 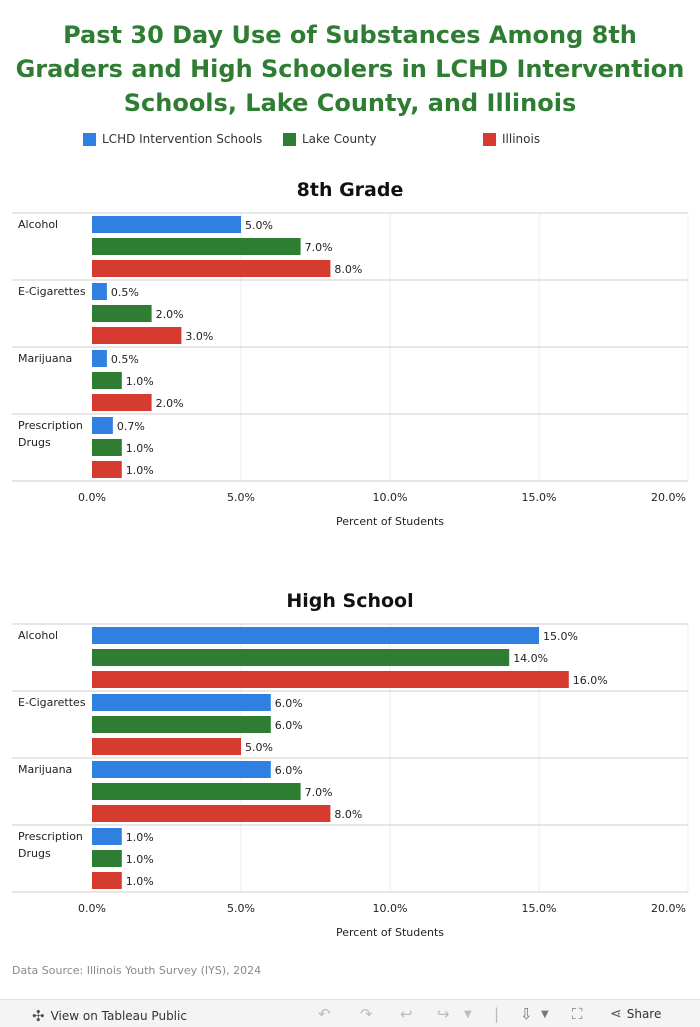 I want to click on data-label: 15.0%, so click(x=560, y=636).